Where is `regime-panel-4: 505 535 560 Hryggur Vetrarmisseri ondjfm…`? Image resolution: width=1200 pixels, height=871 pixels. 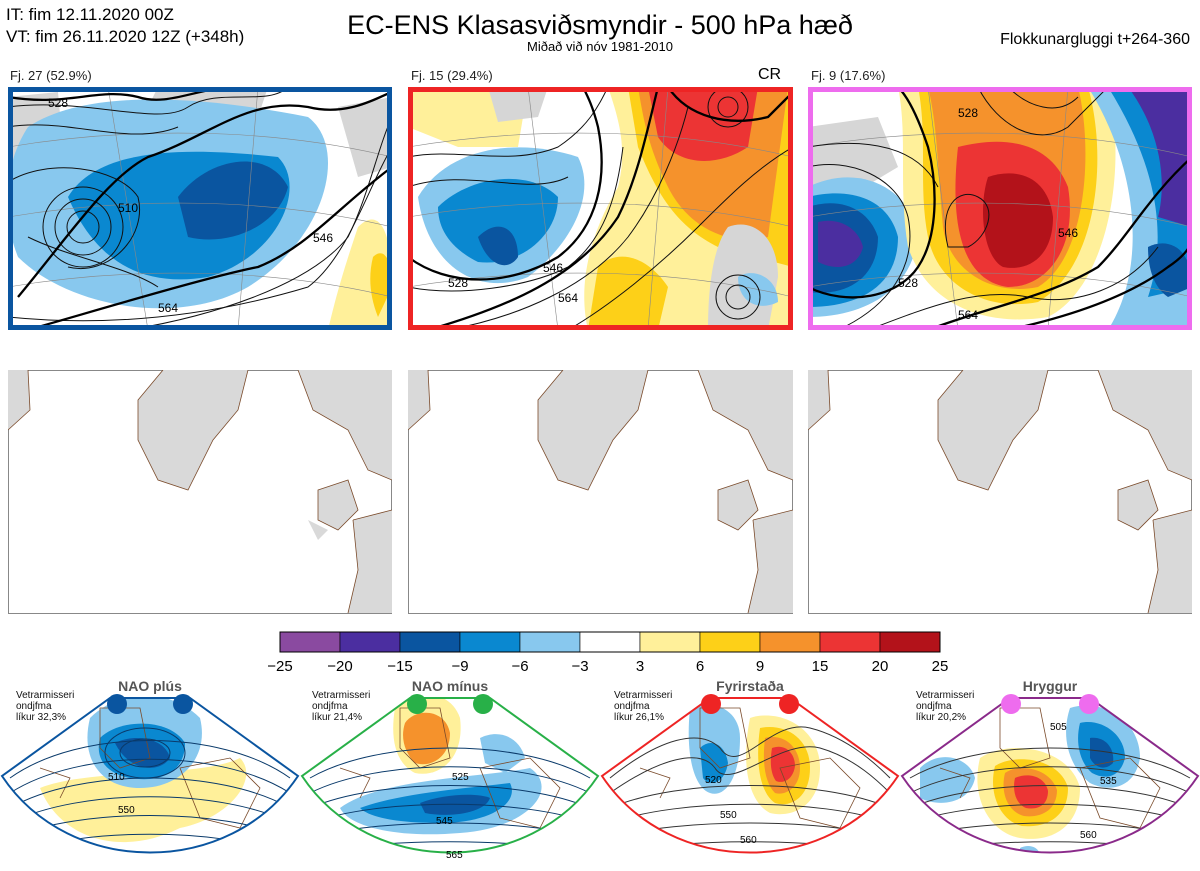
regime-panel-4: 505 535 560 Hryggur Vetrarmisseri ondjfm… is located at coordinates (1050, 774).